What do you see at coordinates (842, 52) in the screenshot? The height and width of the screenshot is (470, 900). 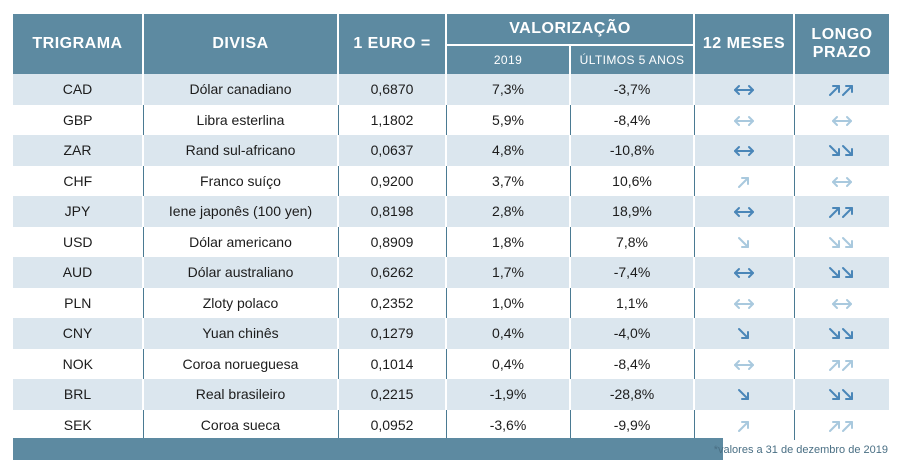 I see `header-longo-prazo-line2: PRAZO` at bounding box center [842, 52].